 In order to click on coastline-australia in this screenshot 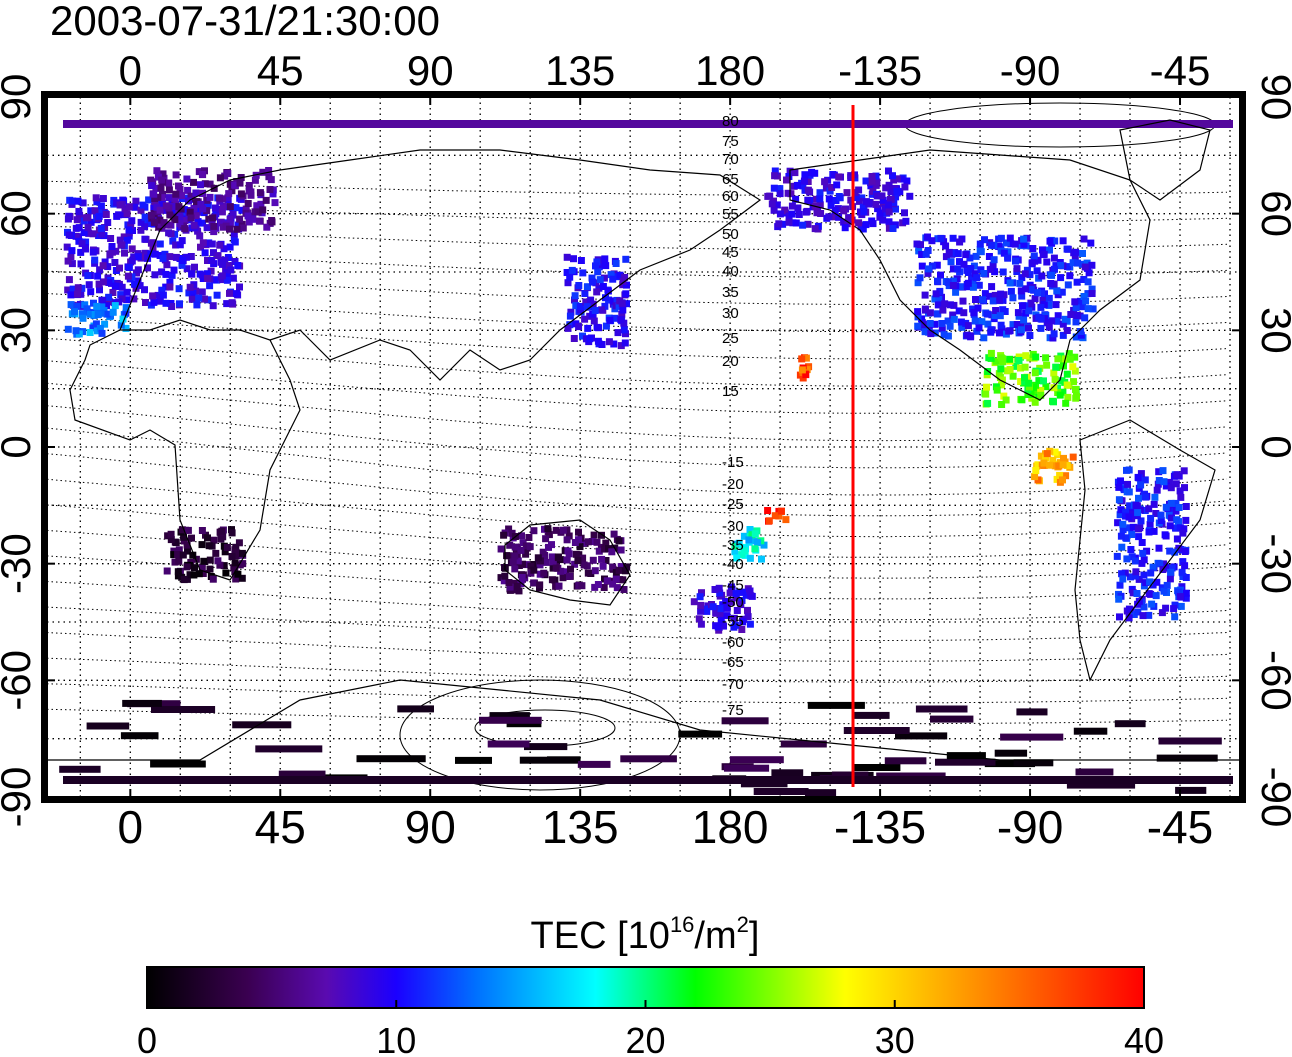, I will do `click(567, 562)`.